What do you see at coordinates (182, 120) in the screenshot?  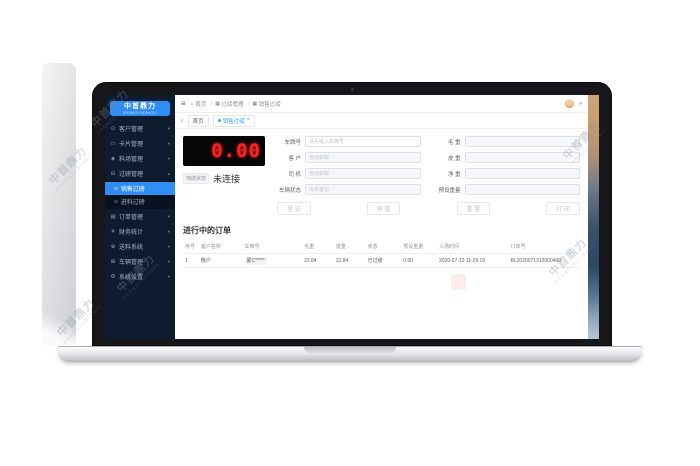 I see `tab-scroll-left-icon: ‹` at bounding box center [182, 120].